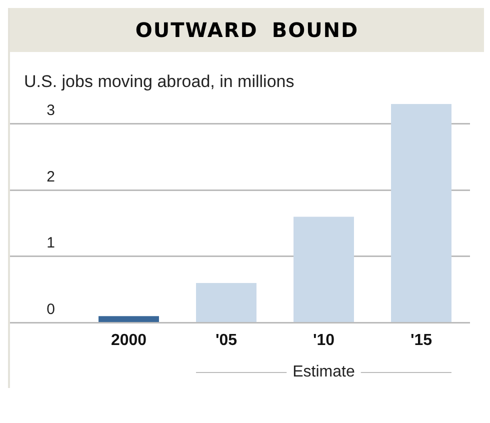  I want to click on x-tick-label: '10, so click(323, 340).